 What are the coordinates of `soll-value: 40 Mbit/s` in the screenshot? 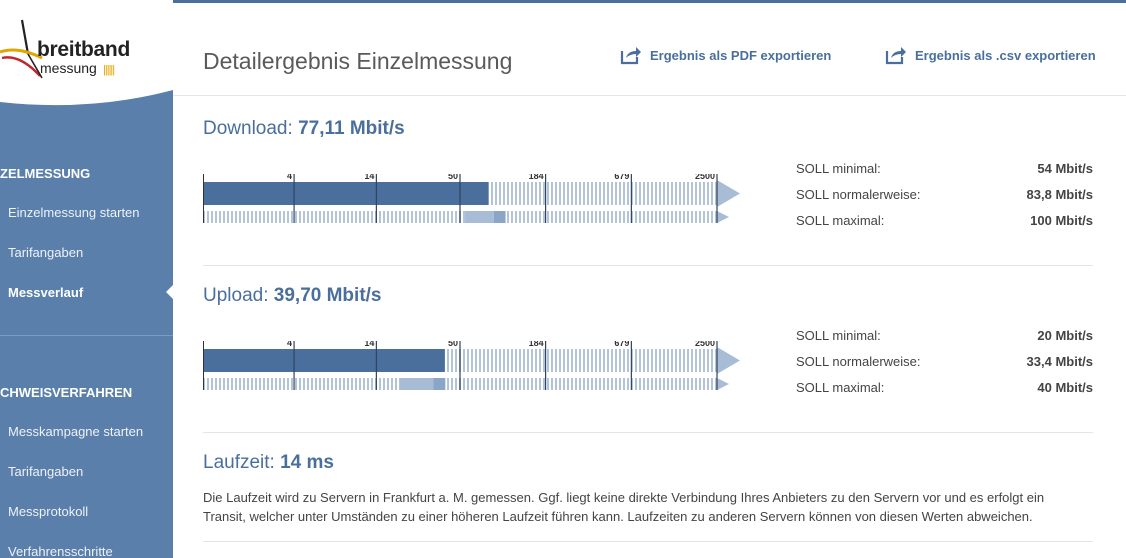 It's located at (1065, 387).